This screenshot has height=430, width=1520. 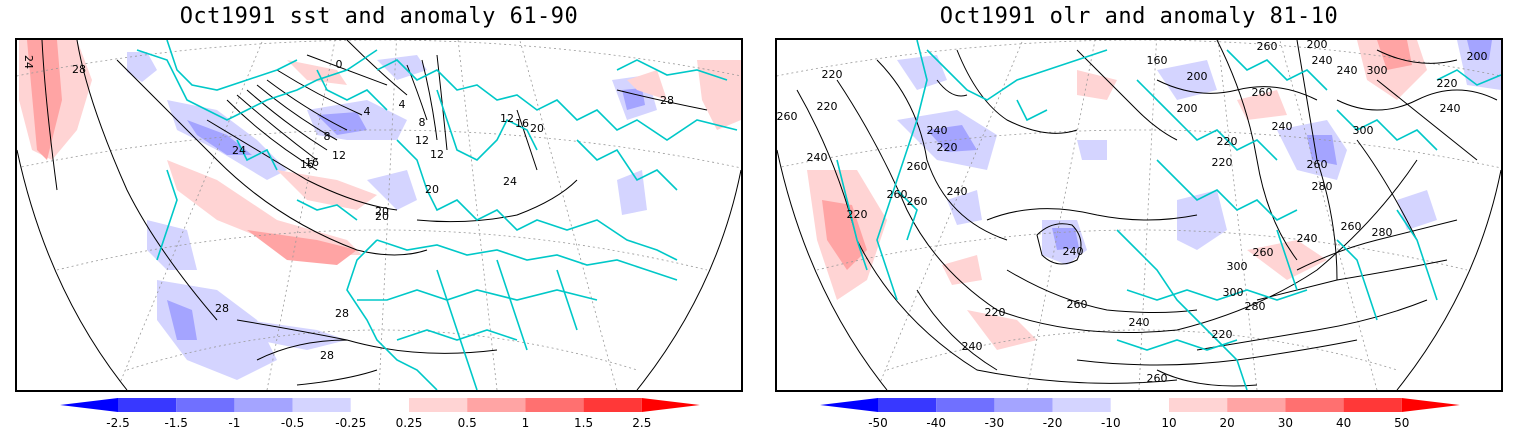 What do you see at coordinates (878, 423) in the screenshot?
I see `colorbar-tick-label: -50` at bounding box center [878, 423].